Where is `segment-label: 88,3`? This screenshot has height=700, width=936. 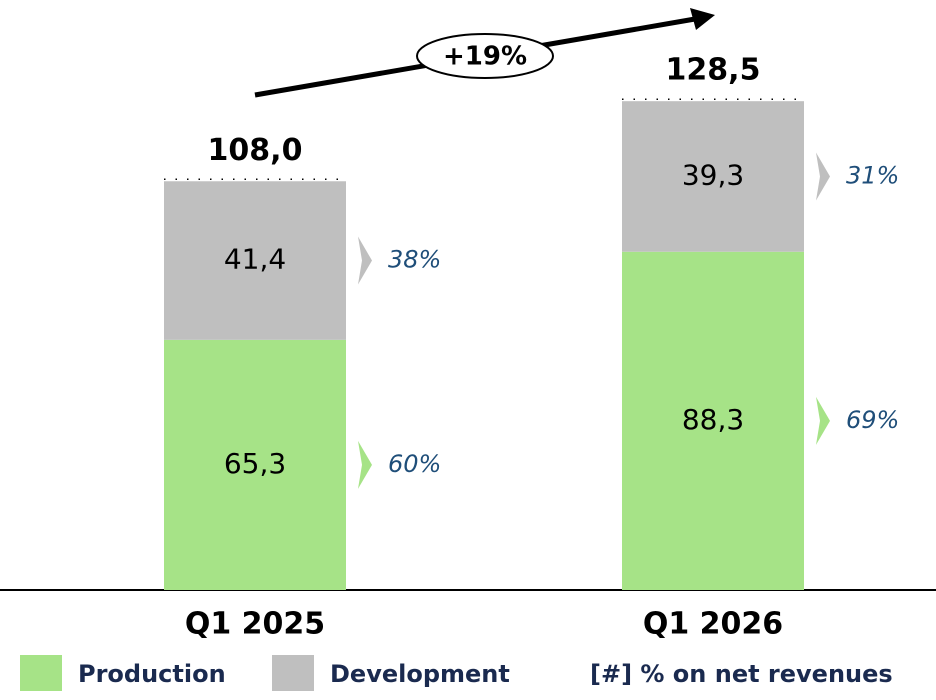
segment-label: 88,3 is located at coordinates (713, 419).